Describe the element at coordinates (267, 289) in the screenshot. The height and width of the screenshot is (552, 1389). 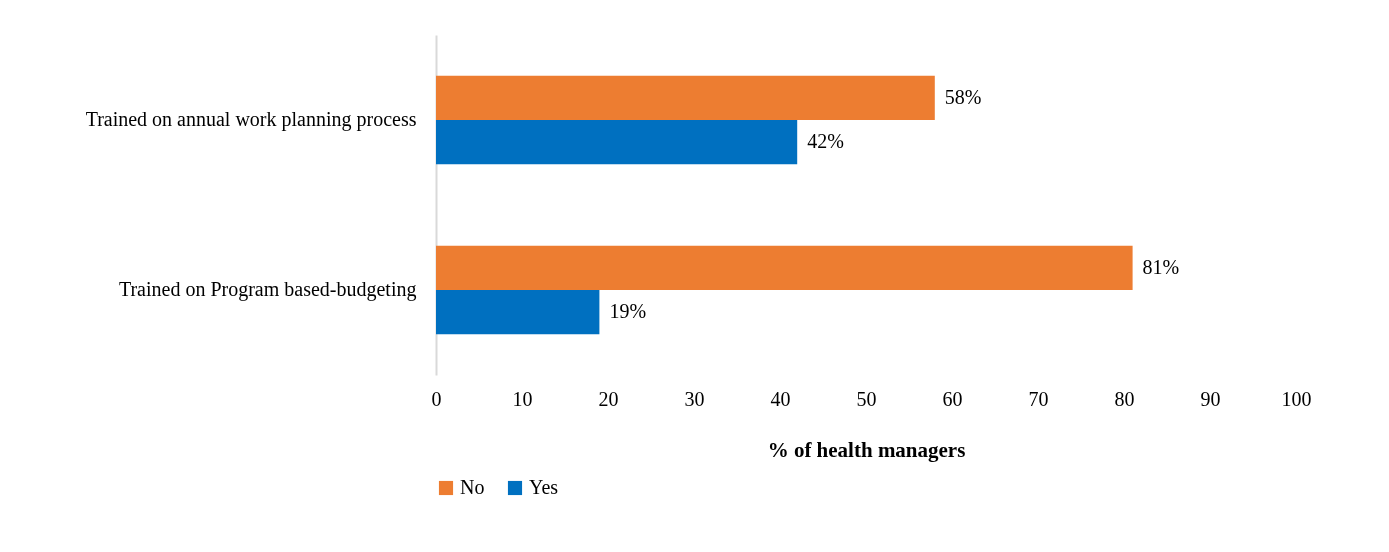
I see `y-tick-label: Trained on Program based-budgeting` at that location.